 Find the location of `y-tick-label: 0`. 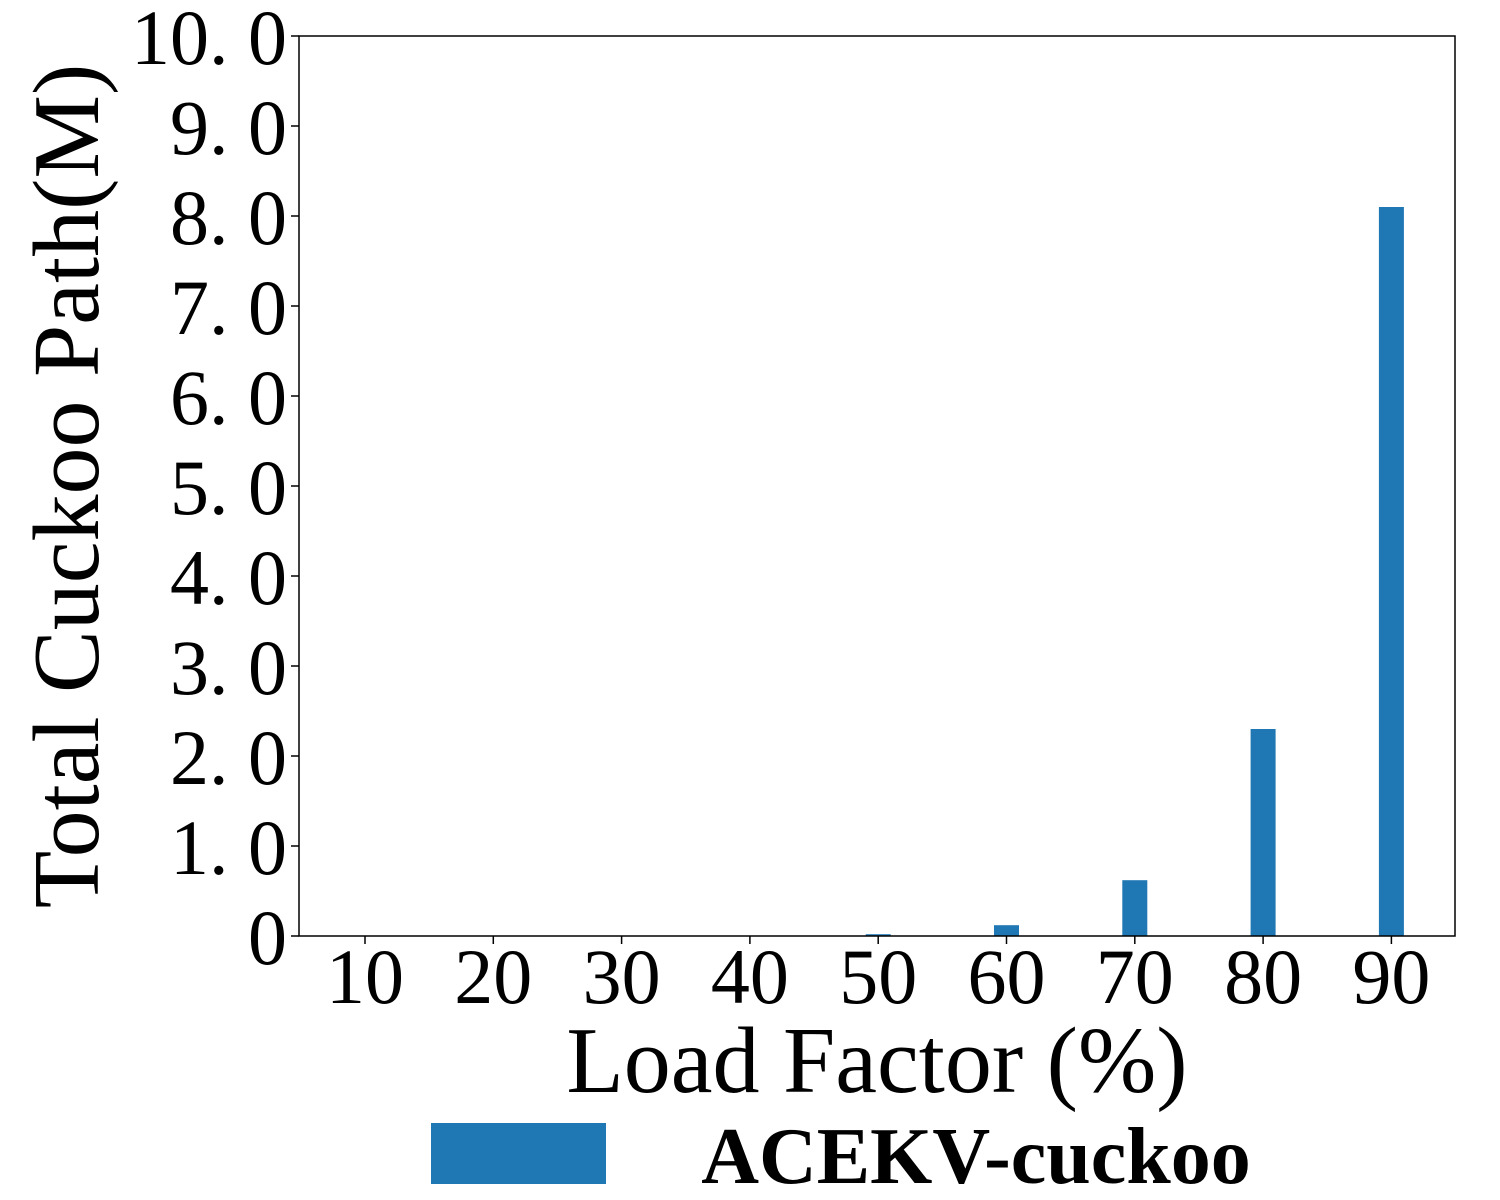

y-tick-label: 0 is located at coordinates (267, 937).